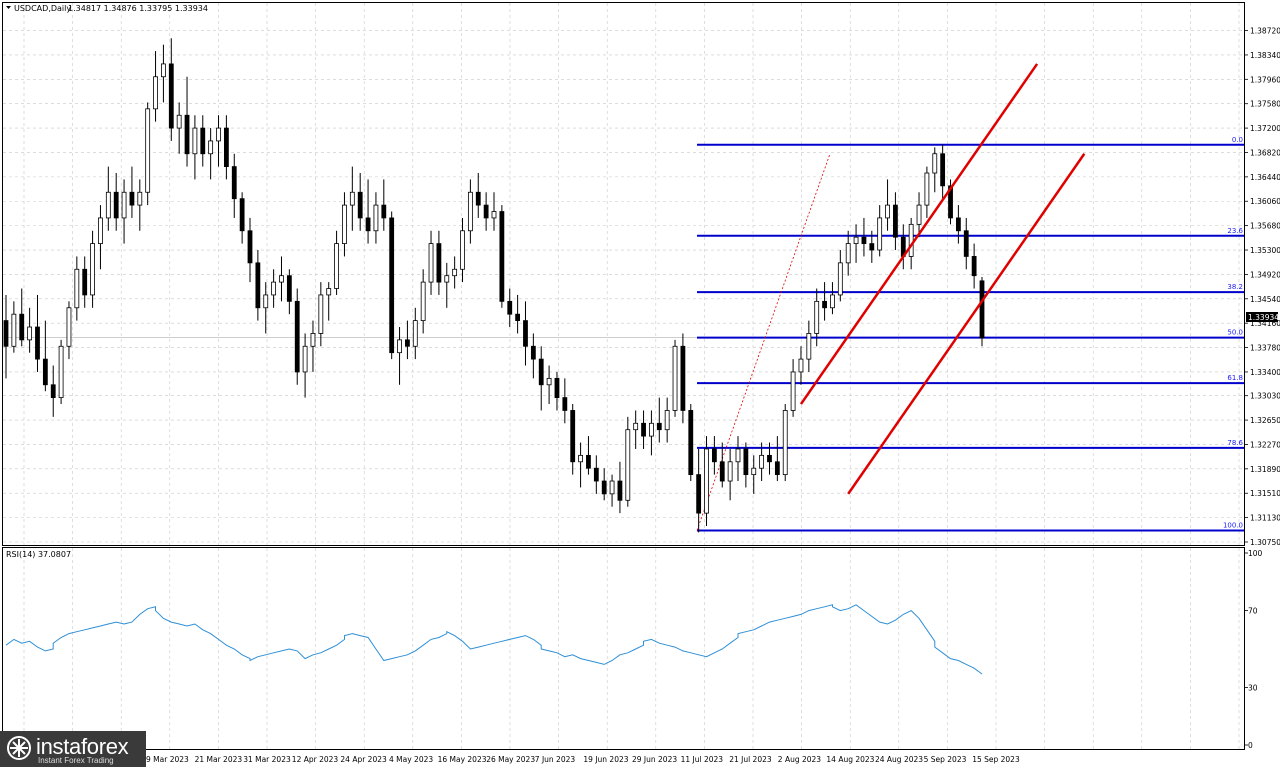 The height and width of the screenshot is (767, 1280). What do you see at coordinates (462, 759) in the screenshot?
I see `date-tick-label: 16 May 2023` at bounding box center [462, 759].